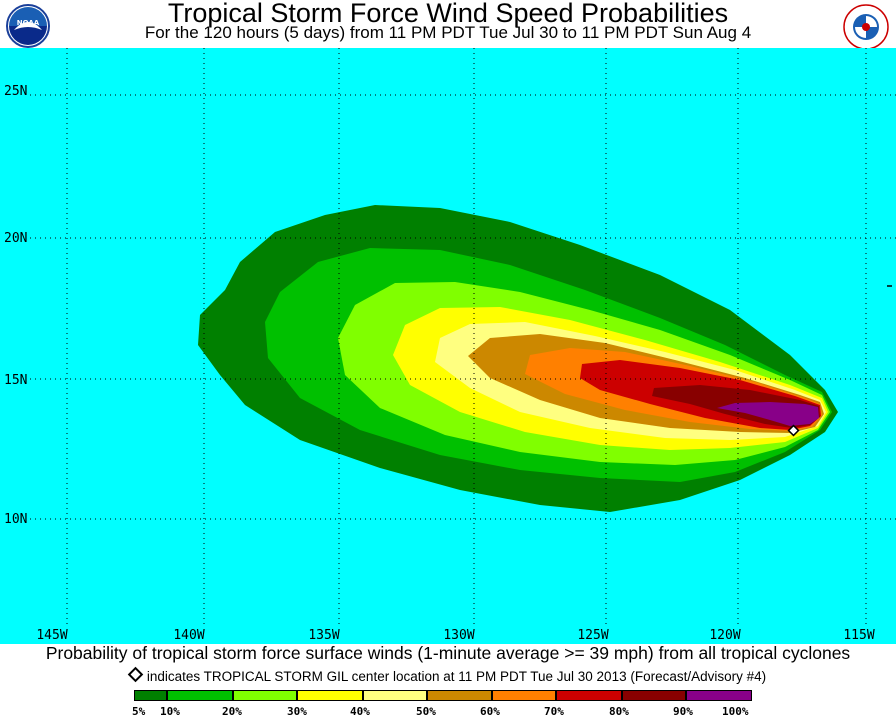 Image resolution: width=896 pixels, height=718 pixels. Describe the element at coordinates (490, 711) in the screenshot. I see `legend-label-60: 60%` at that location.